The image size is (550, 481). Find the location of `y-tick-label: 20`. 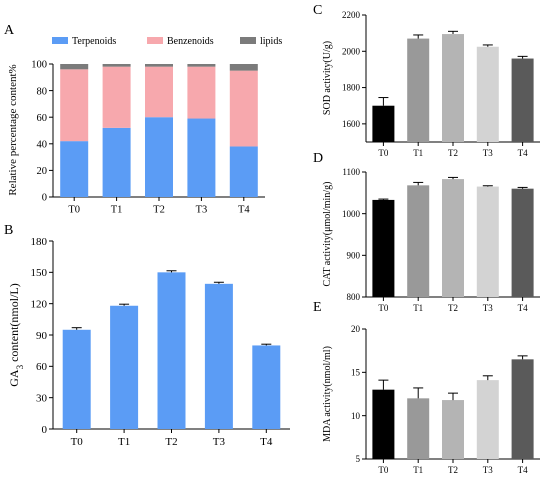

y-tick-label: 20 is located at coordinates (356, 329).